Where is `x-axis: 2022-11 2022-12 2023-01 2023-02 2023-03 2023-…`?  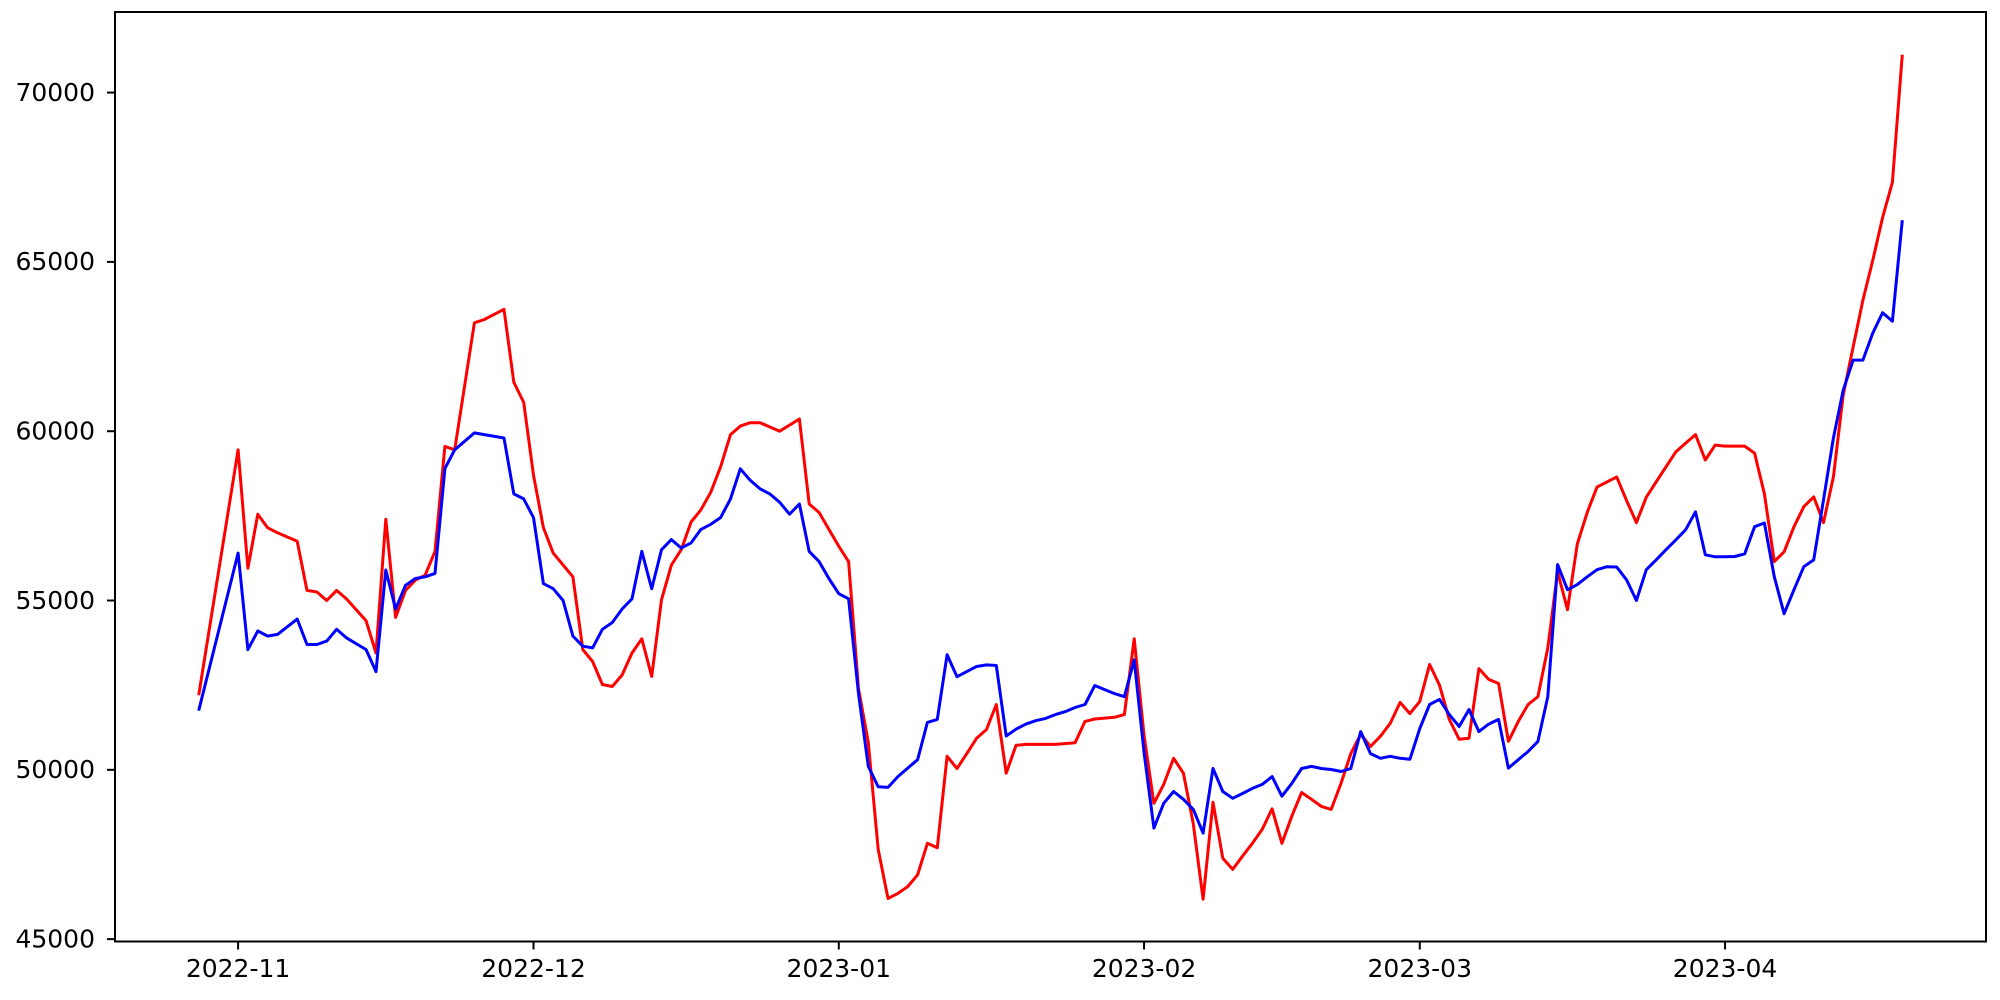
x-axis: 2022-11 2022-12 2023-01 2023-02 2023-03 2023-… is located at coordinates (981, 962).